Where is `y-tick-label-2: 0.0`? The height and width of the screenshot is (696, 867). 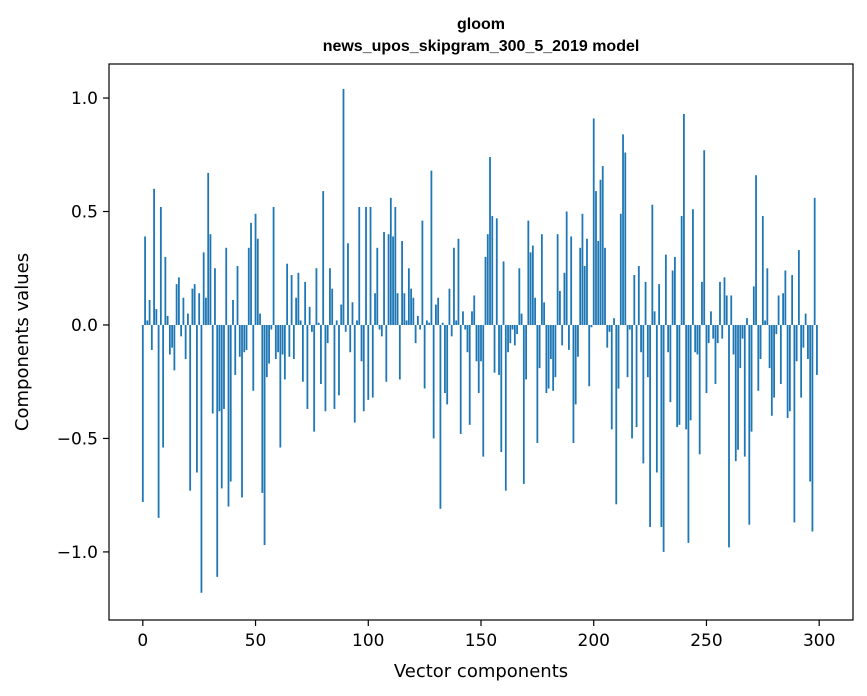
y-tick-label-2: 0.0 is located at coordinates (84, 326).